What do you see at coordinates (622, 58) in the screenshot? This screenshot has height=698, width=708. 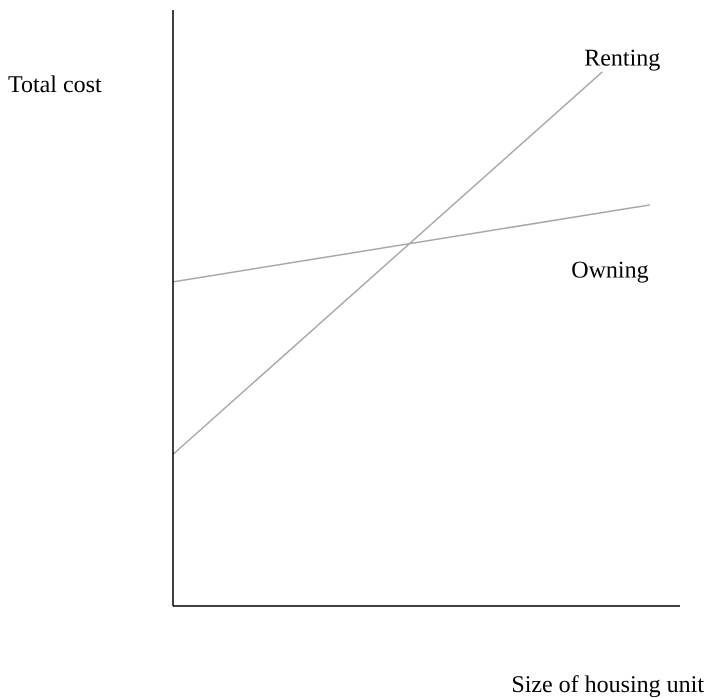 I see `series-label: Renting` at bounding box center [622, 58].